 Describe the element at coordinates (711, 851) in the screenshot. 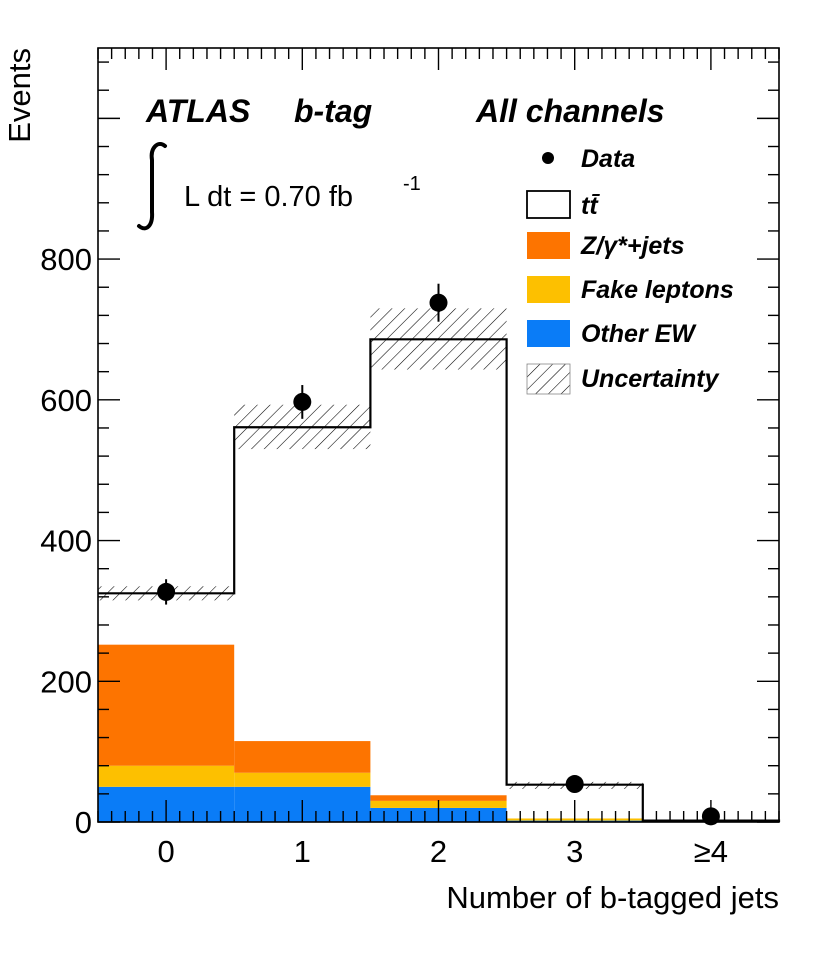

I see `x-tick-label-4: ≥4` at that location.